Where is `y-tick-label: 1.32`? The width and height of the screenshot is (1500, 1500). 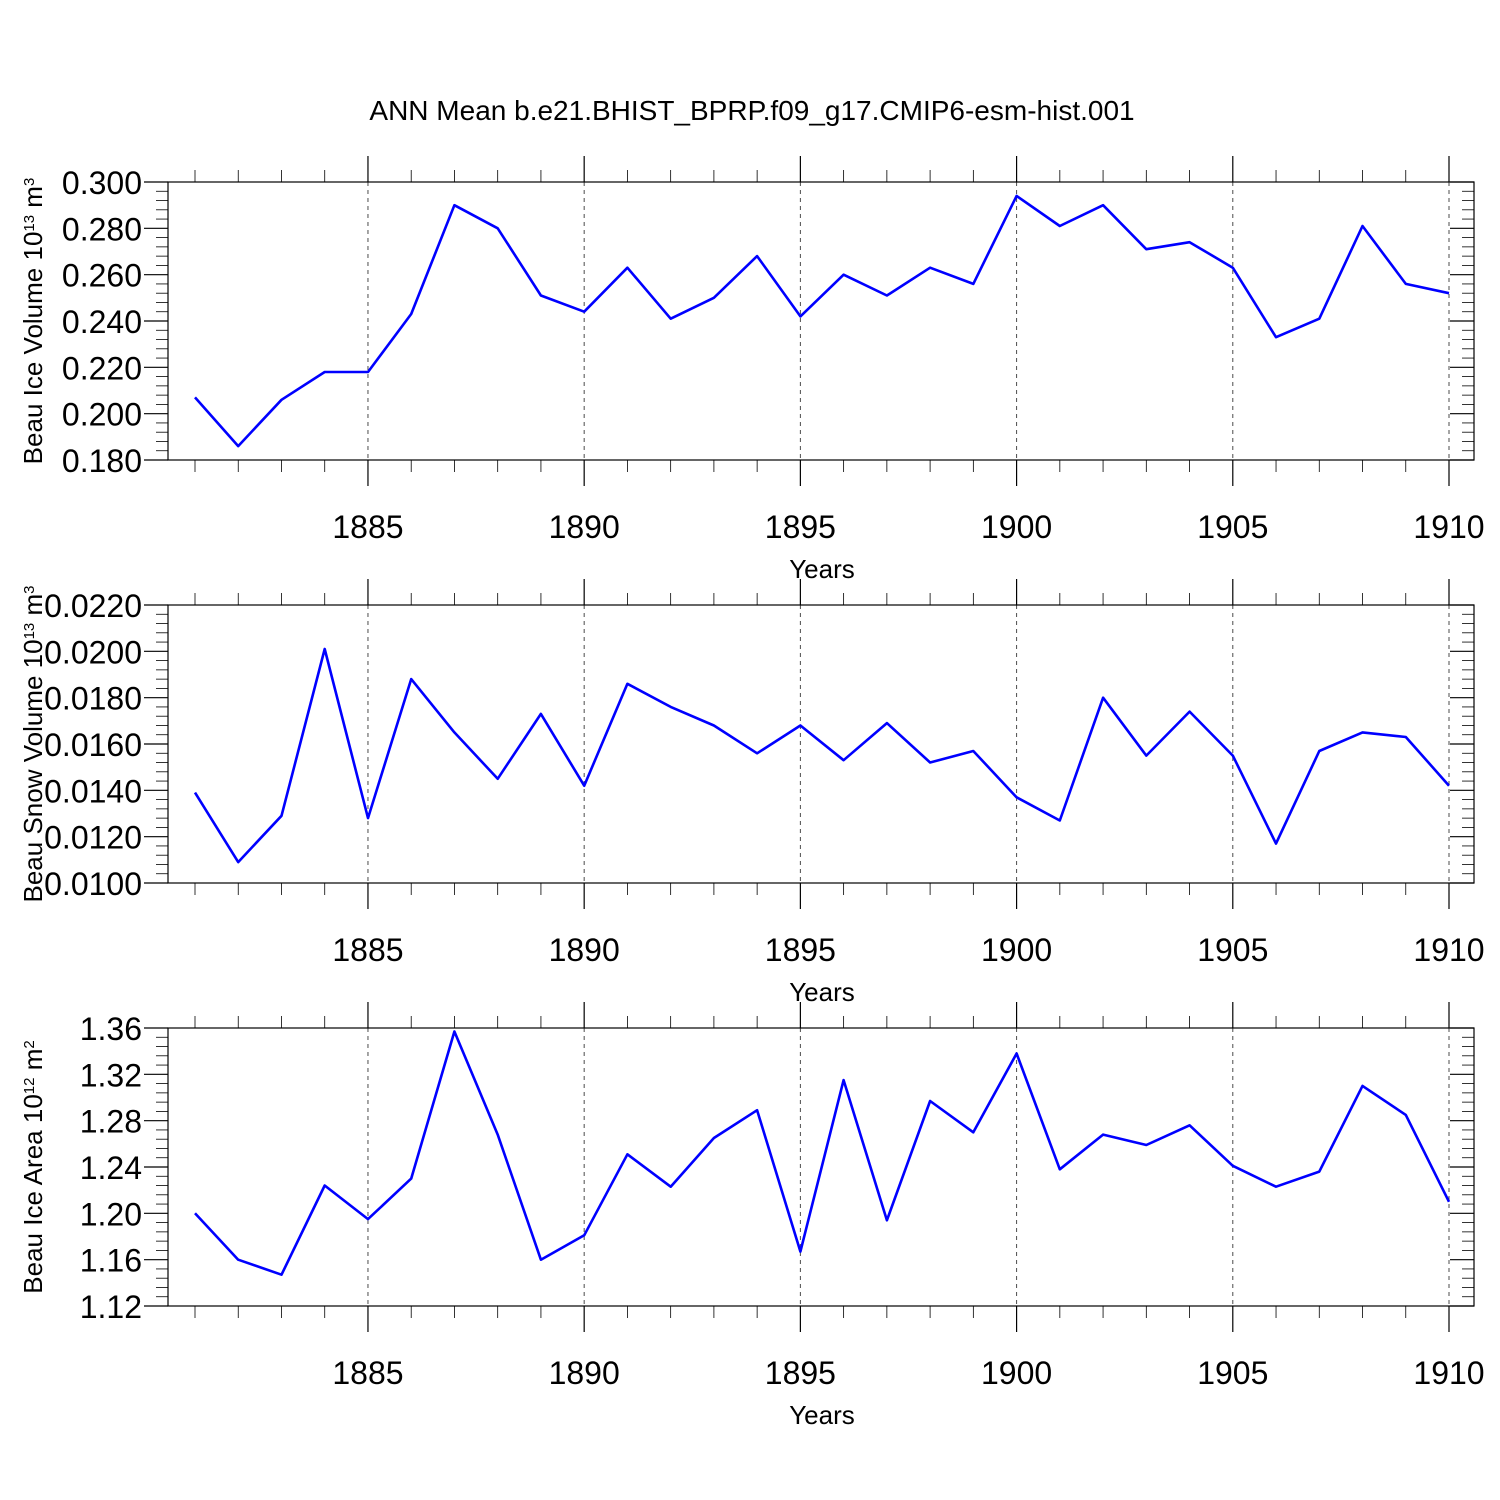
y-tick-label: 1.32 is located at coordinates (111, 1075).